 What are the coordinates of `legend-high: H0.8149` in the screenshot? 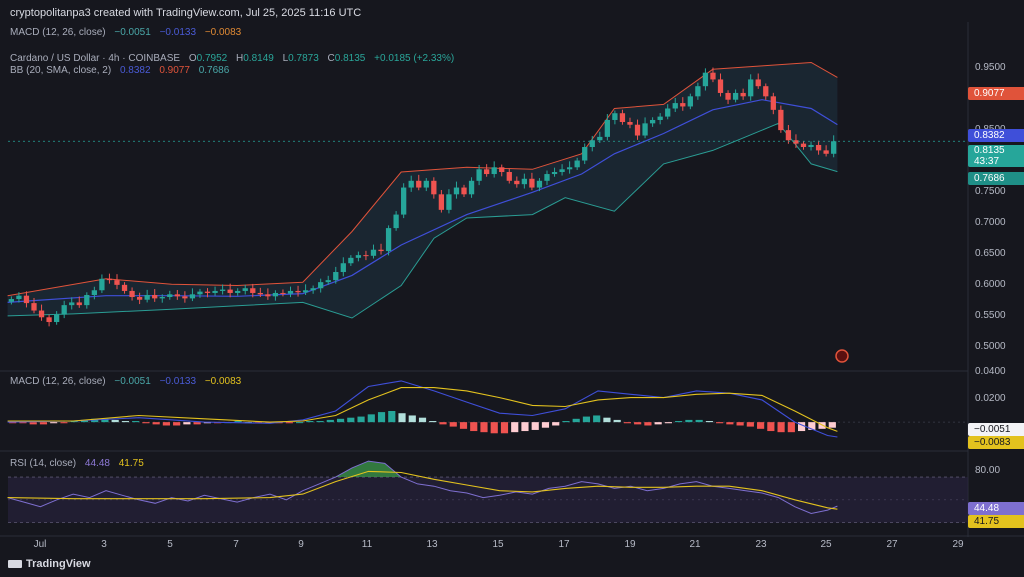 It's located at (255, 58).